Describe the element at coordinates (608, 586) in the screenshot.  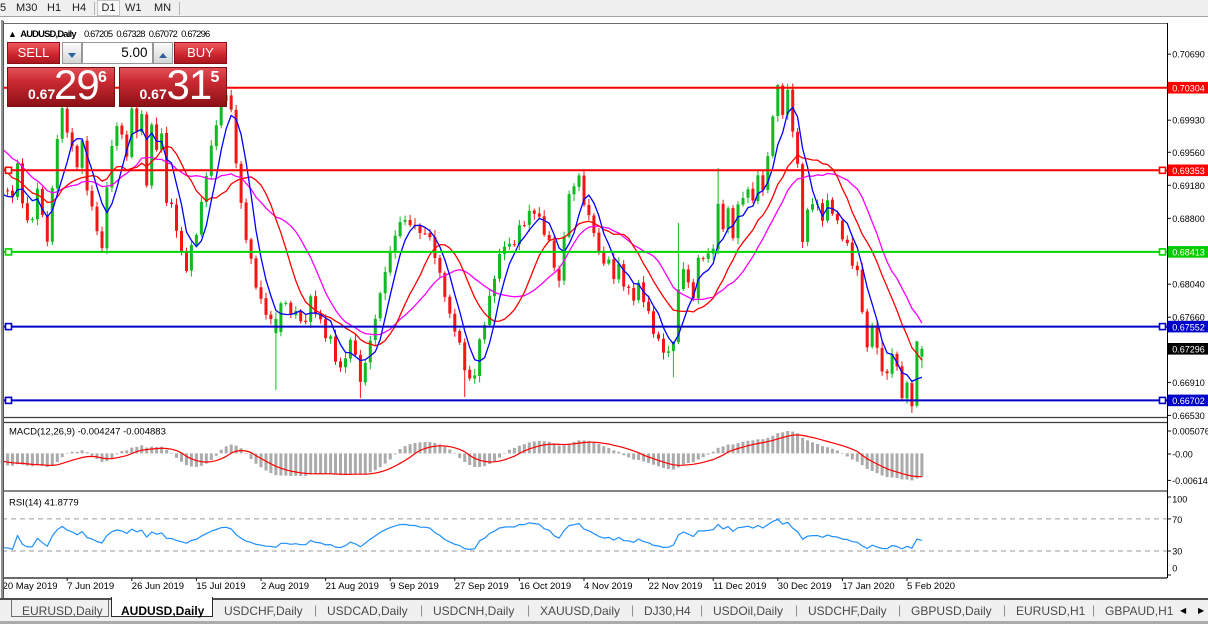
I see `svg-text: 4 Nov 2019` at that location.